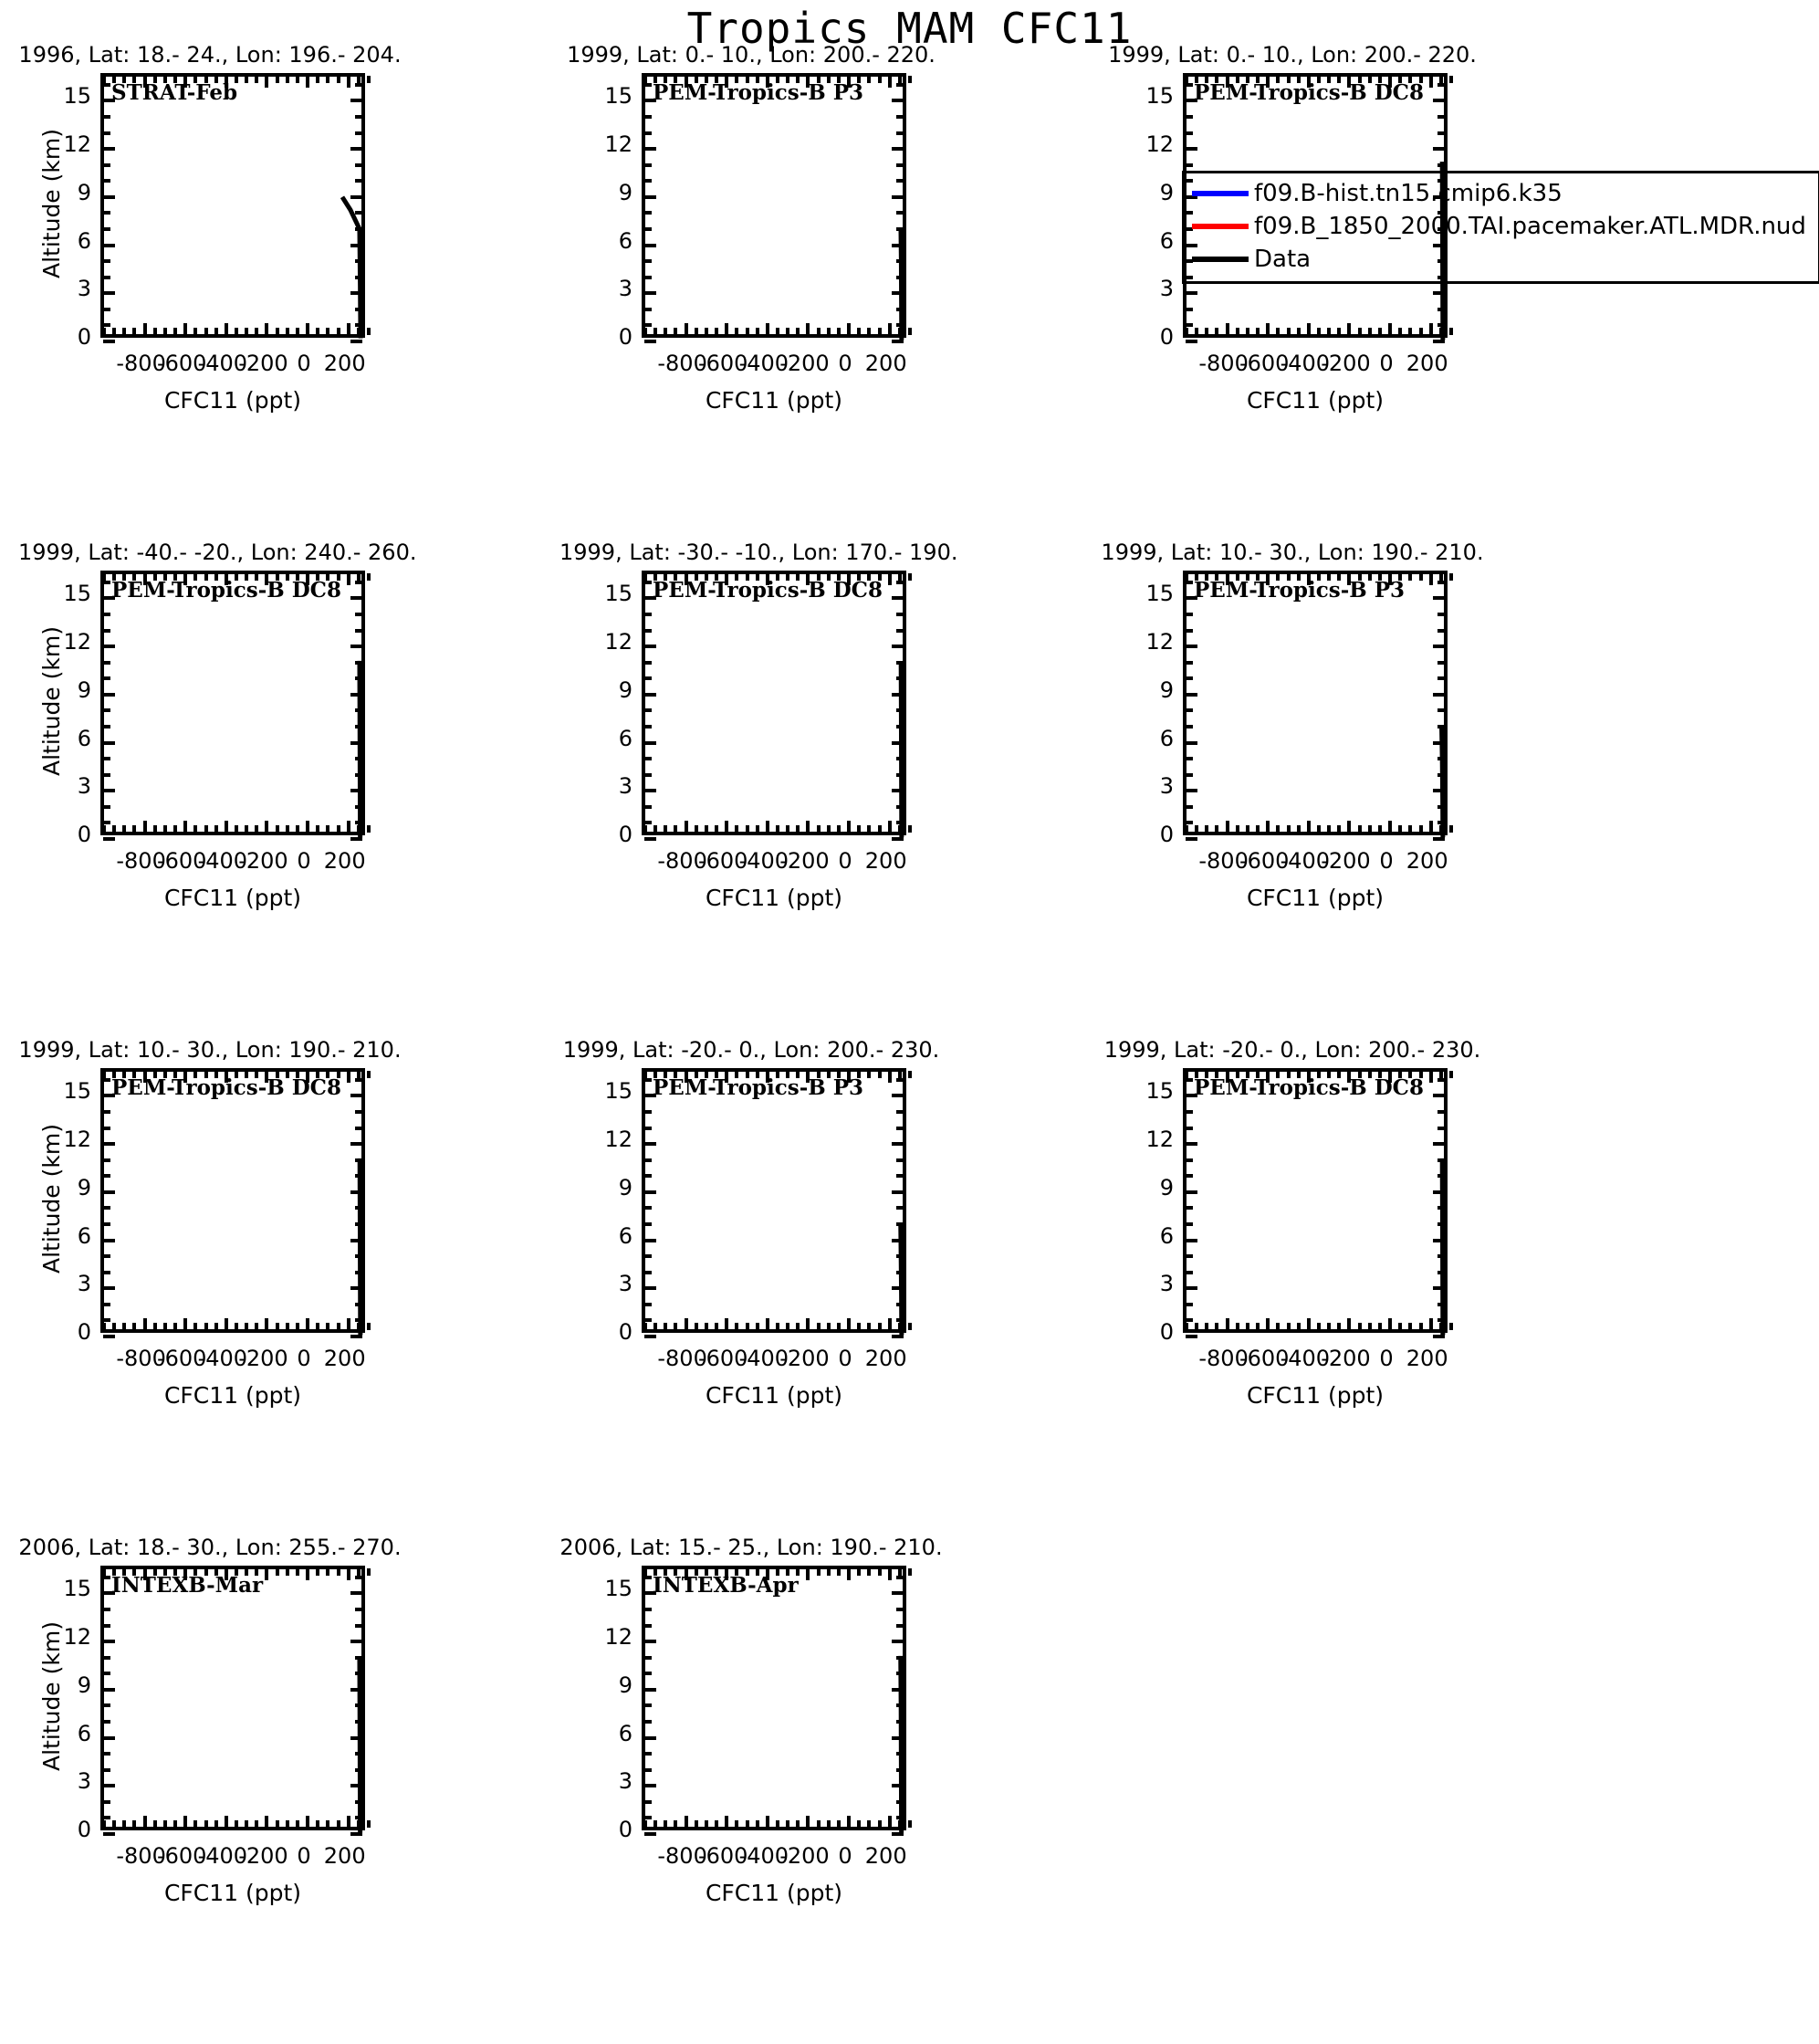  I want to click on legend-item: f09.B-hist.tn15.cmip6.k35, so click(1501, 193).